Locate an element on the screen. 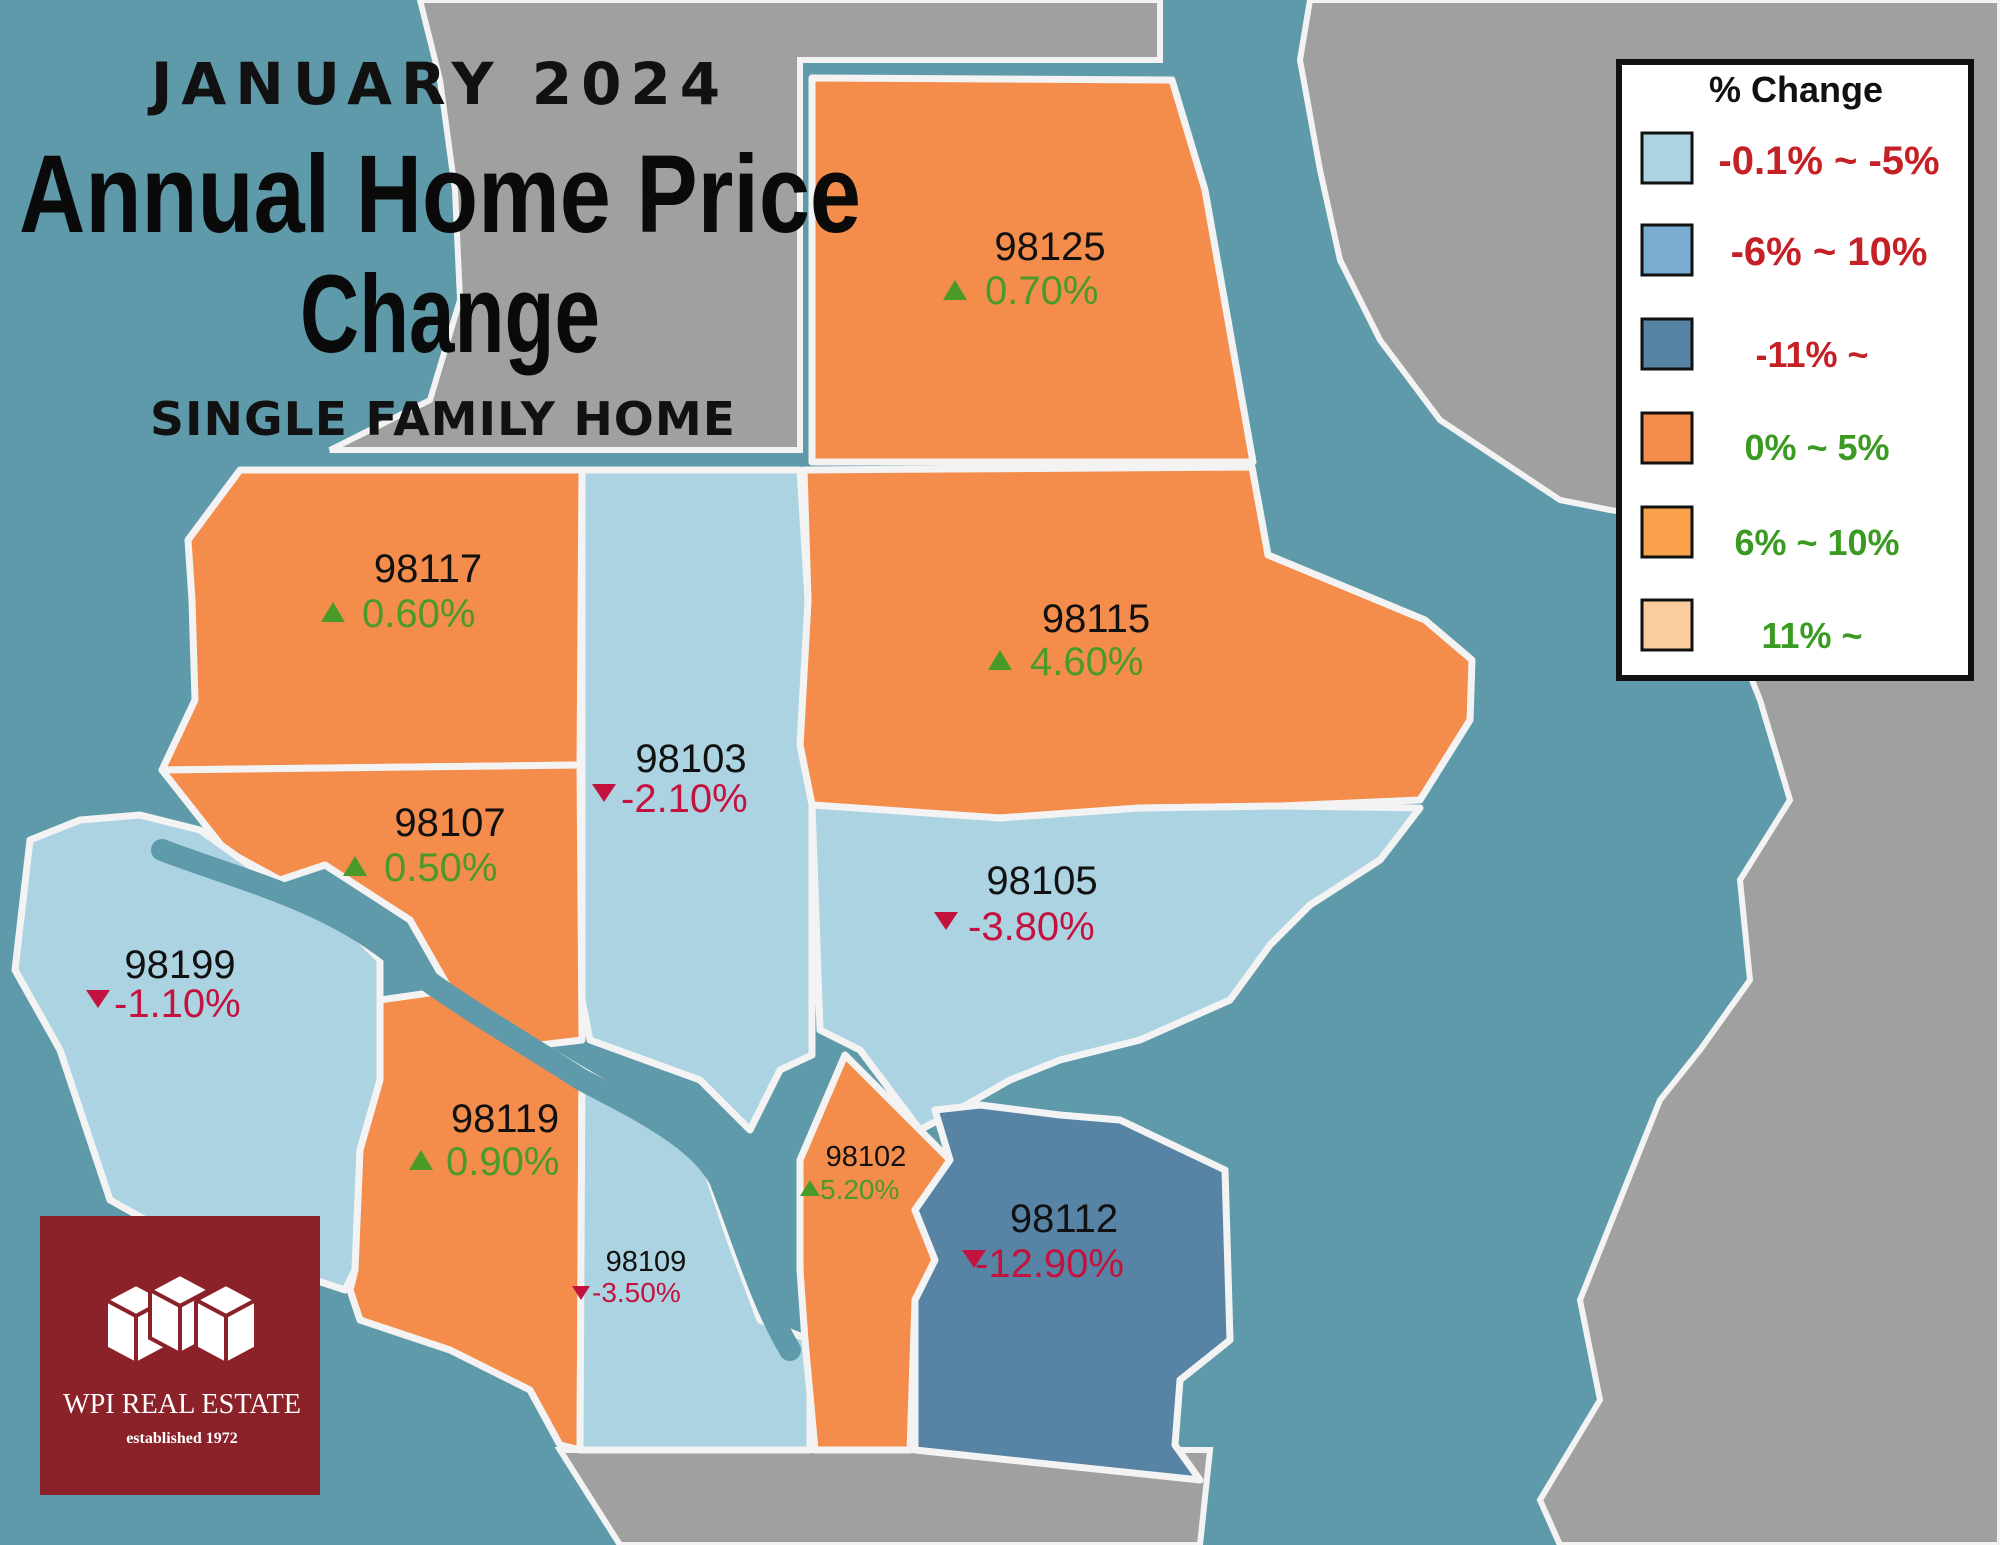 The width and height of the screenshot is (2000, 1545). zip-change-98115: 4.60% is located at coordinates (1086, 662).